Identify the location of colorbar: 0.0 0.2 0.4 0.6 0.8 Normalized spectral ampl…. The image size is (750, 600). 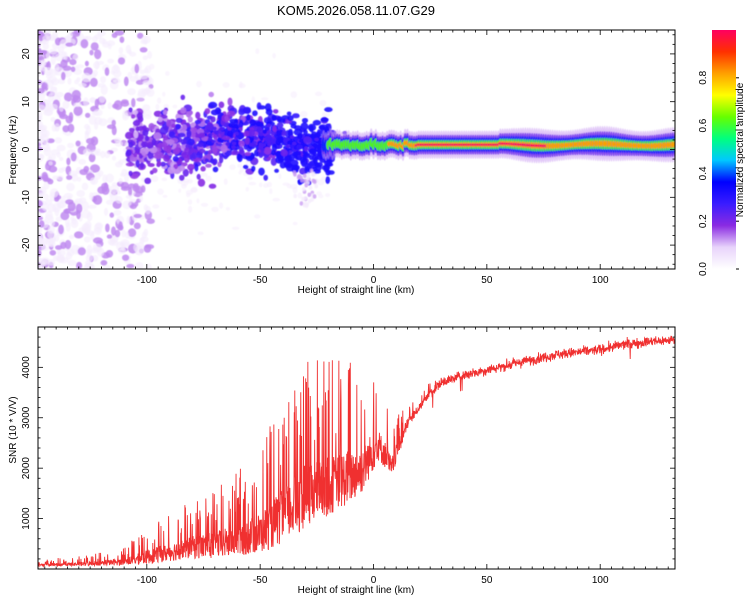
(722, 153).